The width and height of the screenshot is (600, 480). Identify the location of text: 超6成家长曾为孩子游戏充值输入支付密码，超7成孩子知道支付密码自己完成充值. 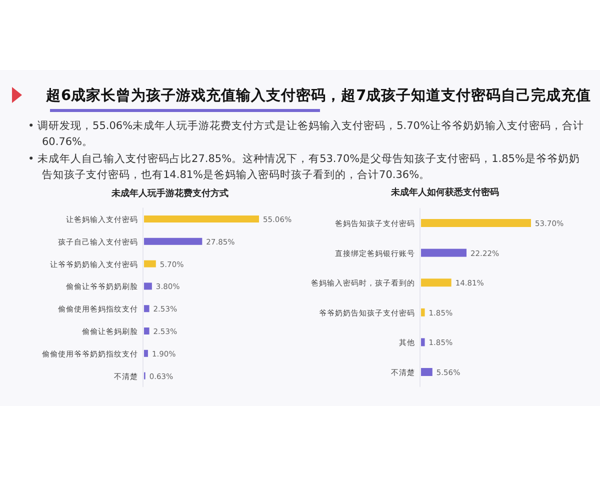
(319, 95).